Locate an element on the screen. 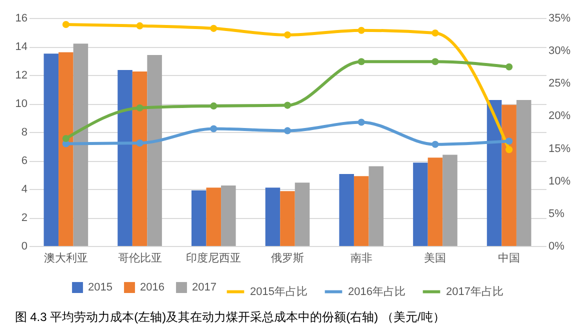 The width and height of the screenshot is (581, 329). y-tick-label: 2 is located at coordinates (24, 218).